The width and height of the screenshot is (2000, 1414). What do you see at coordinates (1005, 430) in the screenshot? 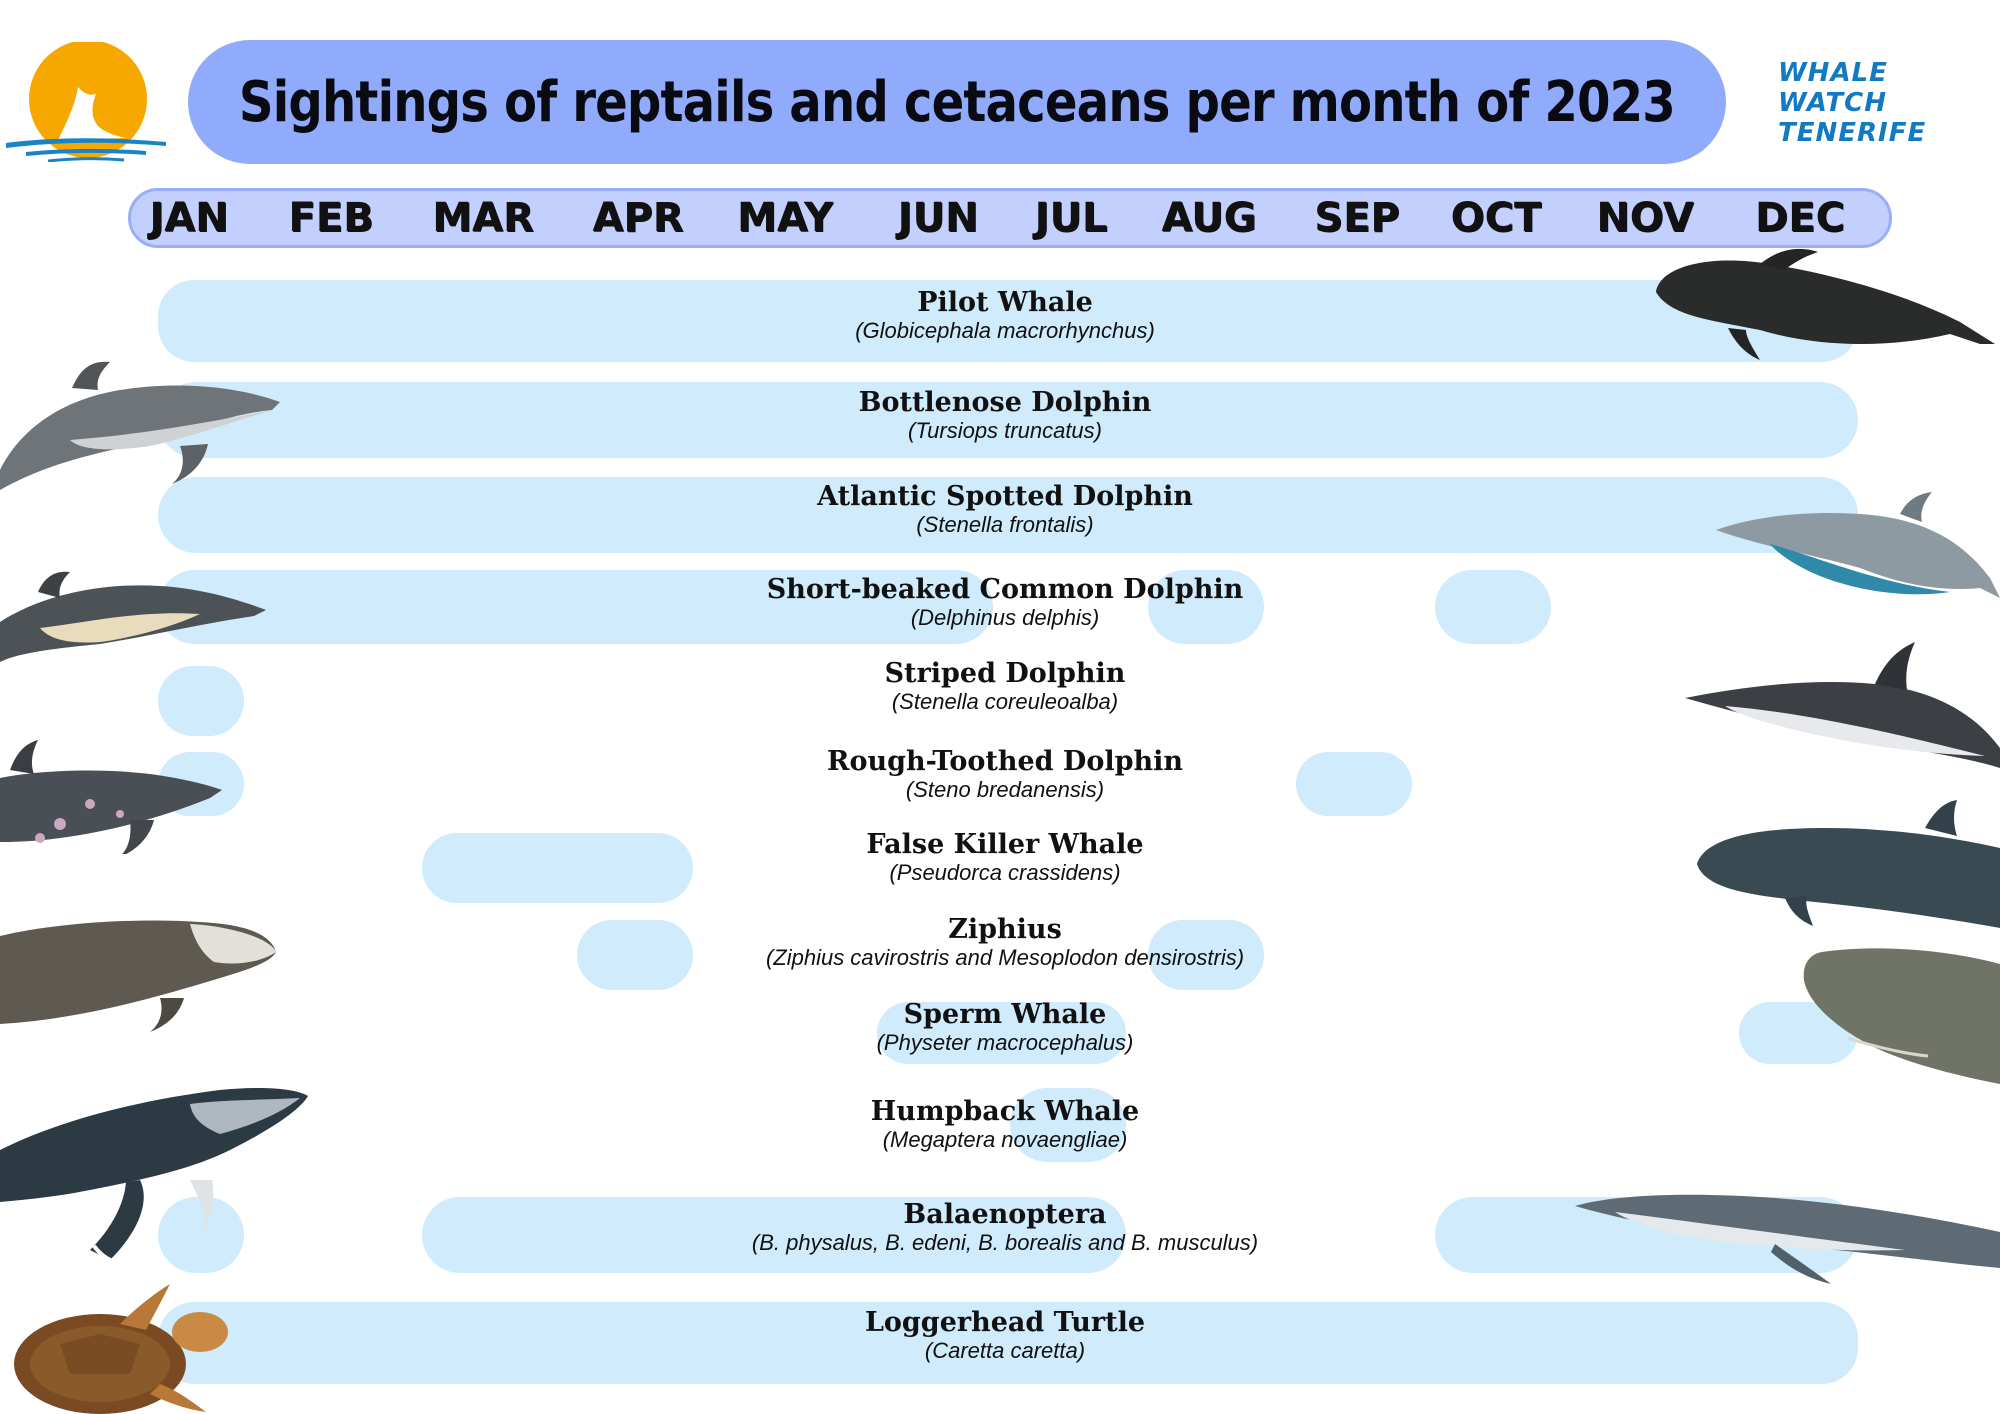
I see `species-scientific-name: (Tursiops truncatus)` at bounding box center [1005, 430].